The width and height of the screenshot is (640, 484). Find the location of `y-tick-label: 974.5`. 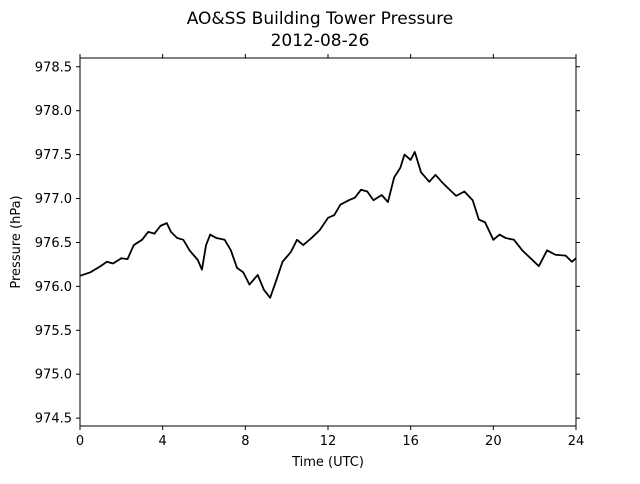

y-tick-label: 974.5 is located at coordinates (53, 419).